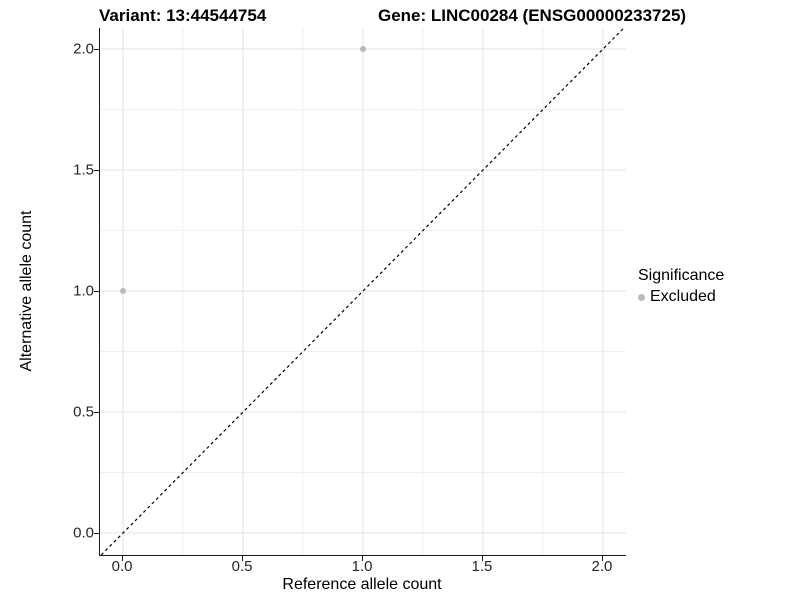  What do you see at coordinates (183, 15) in the screenshot?
I see `variant-title: Variant: 13:44544754` at bounding box center [183, 15].